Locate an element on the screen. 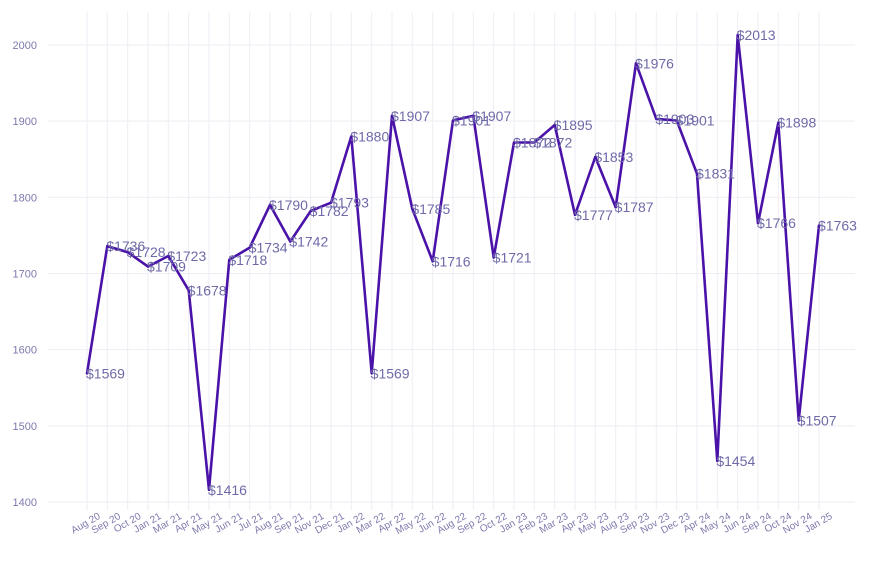 The width and height of the screenshot is (873, 565). data-label: $1782 is located at coordinates (329, 211).